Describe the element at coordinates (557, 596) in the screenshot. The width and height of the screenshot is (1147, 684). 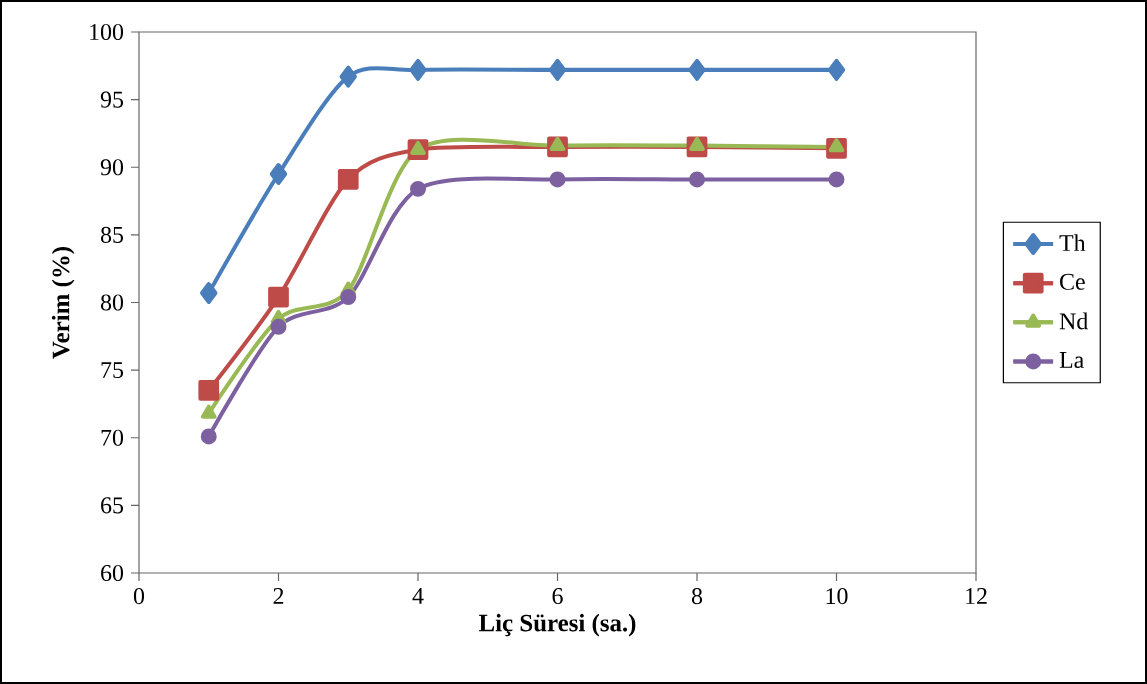
I see `x-tick-label: 6` at that location.